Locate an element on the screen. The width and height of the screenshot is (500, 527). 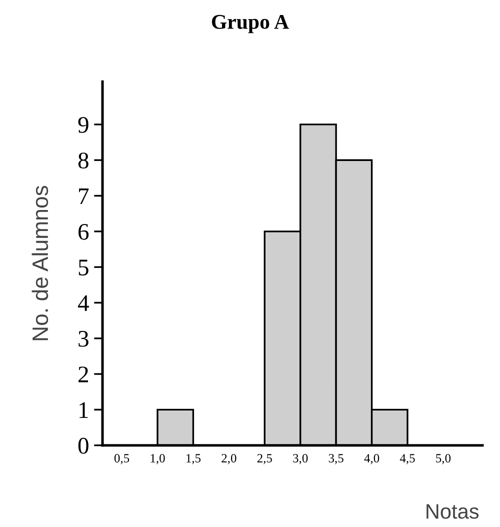
y-axis-title: No. de Alumnos is located at coordinates (40, 263).